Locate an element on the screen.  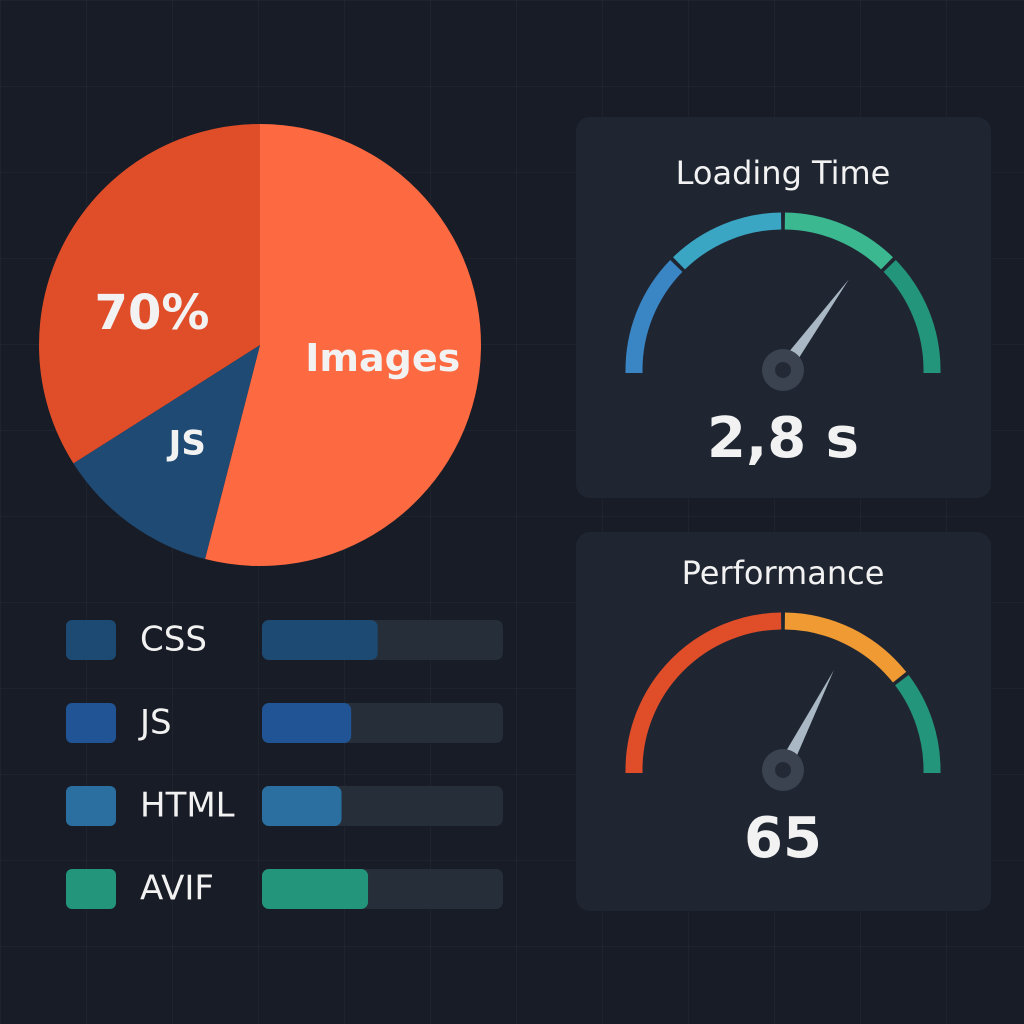
gauge-title: Performance is located at coordinates (783, 573).